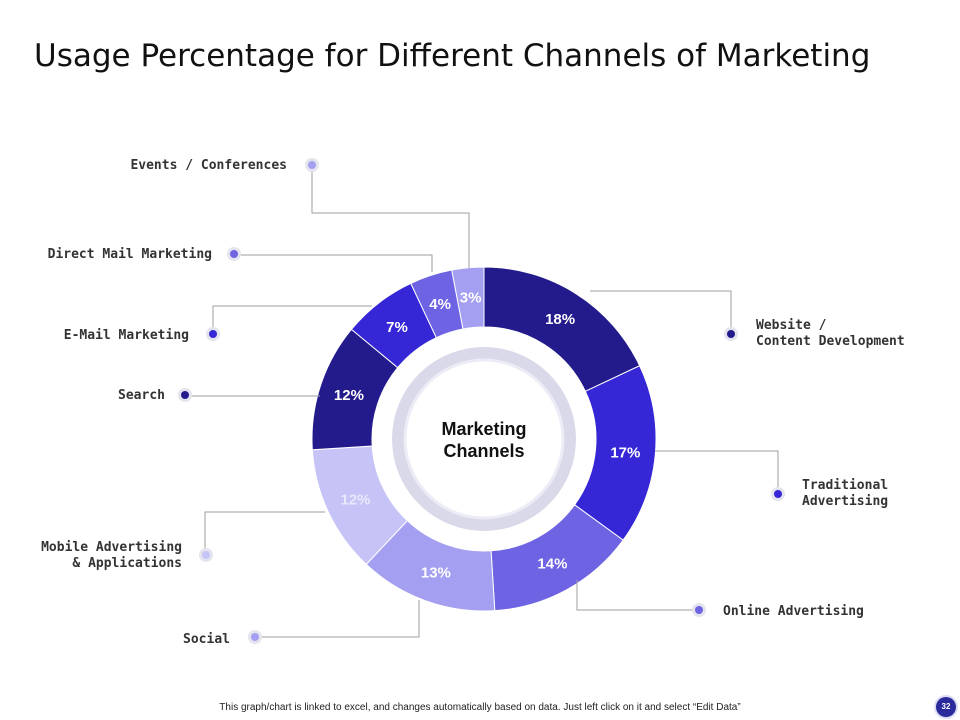  I want to click on slice-value-label: 3%, so click(471, 298).